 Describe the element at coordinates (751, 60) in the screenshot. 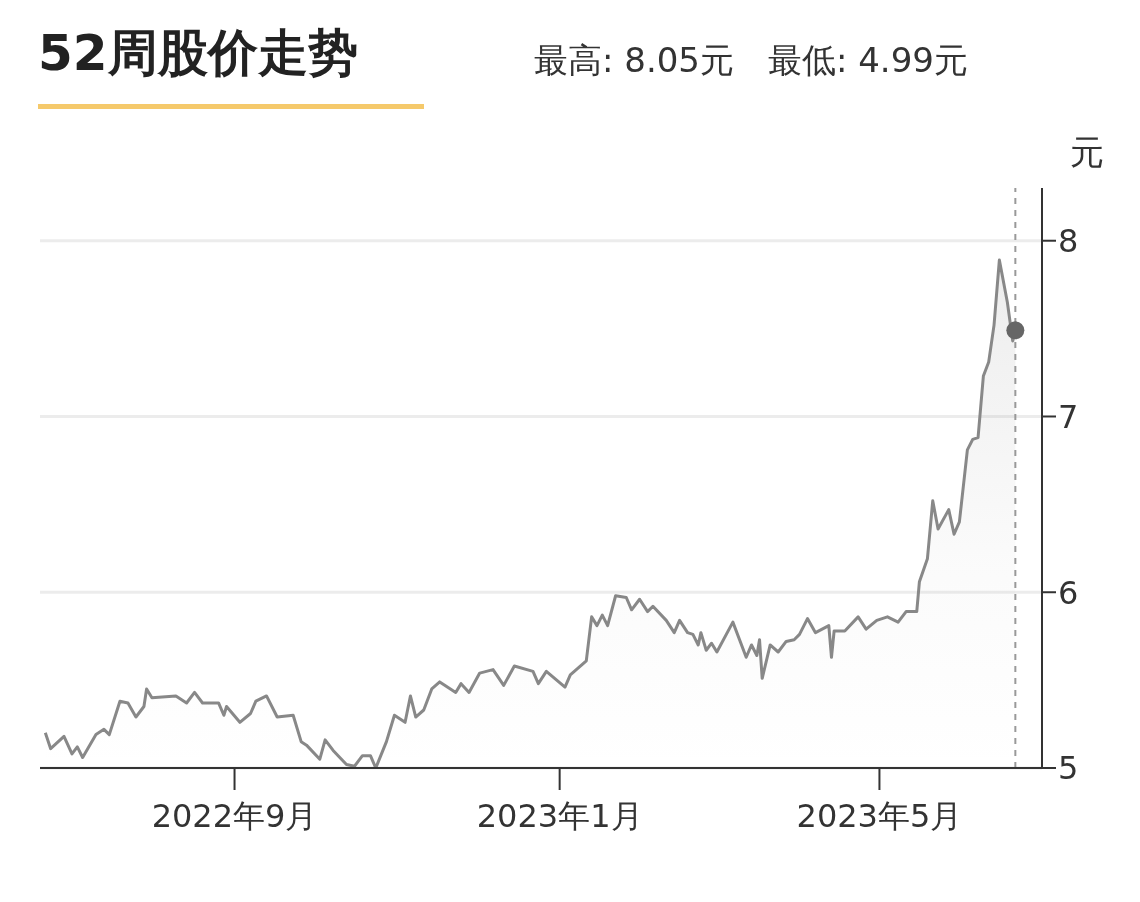

I see `chart-subtitle: 最高: 8.05元 最低: 4.99元` at that location.